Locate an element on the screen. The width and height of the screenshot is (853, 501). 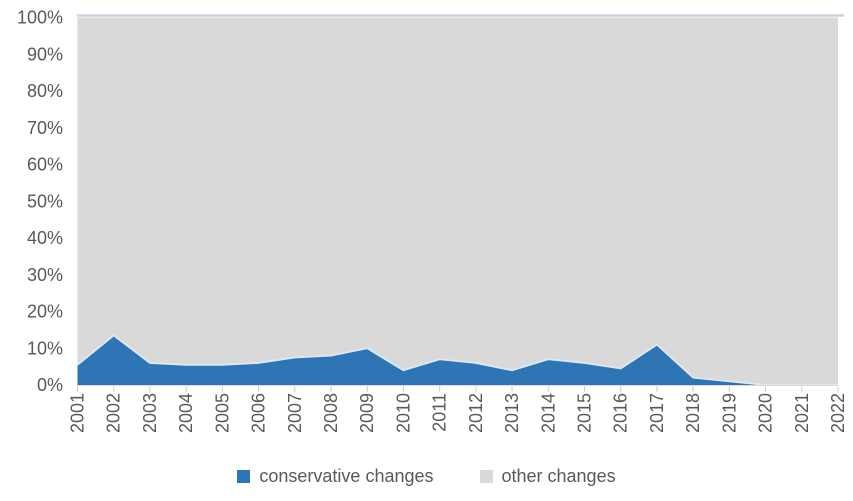
x-axis-label-2001: 2001 is located at coordinates (78, 413).